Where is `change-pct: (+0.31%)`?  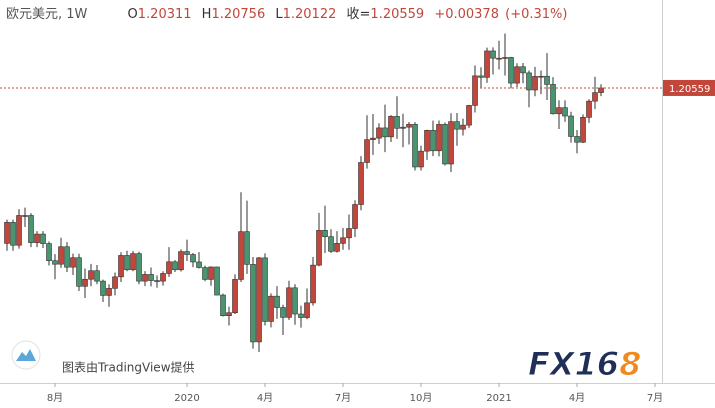 change-pct: (+0.31%) is located at coordinates (536, 14).